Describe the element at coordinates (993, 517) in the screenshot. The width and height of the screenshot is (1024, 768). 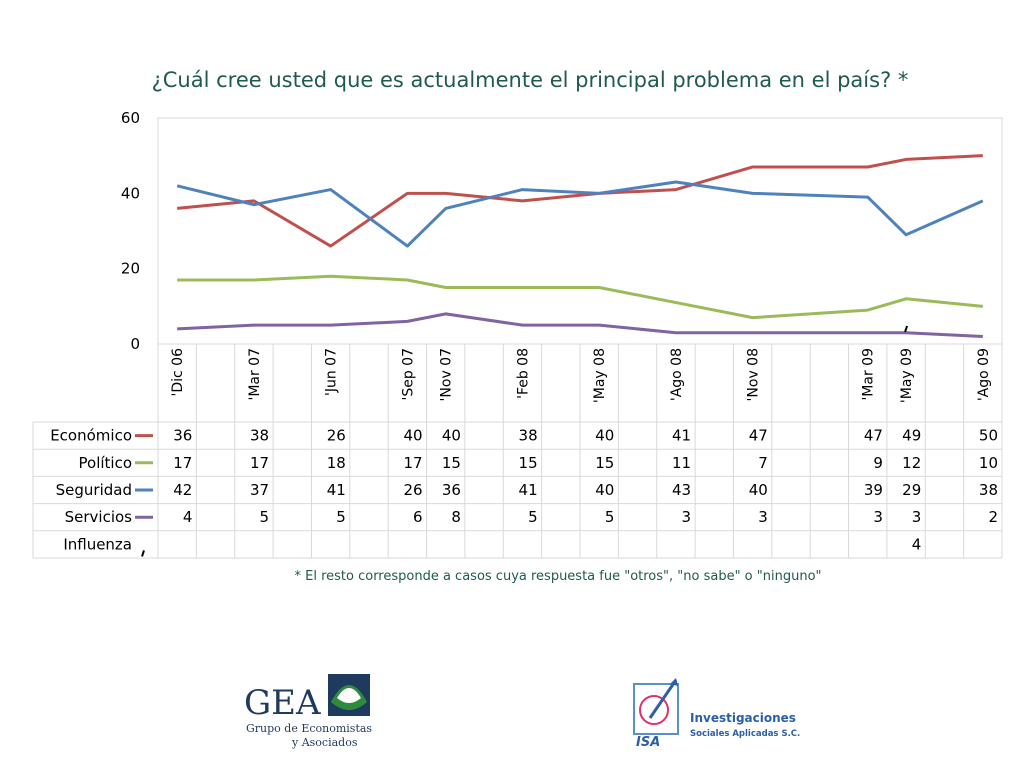
I see `table-cell: 2` at that location.